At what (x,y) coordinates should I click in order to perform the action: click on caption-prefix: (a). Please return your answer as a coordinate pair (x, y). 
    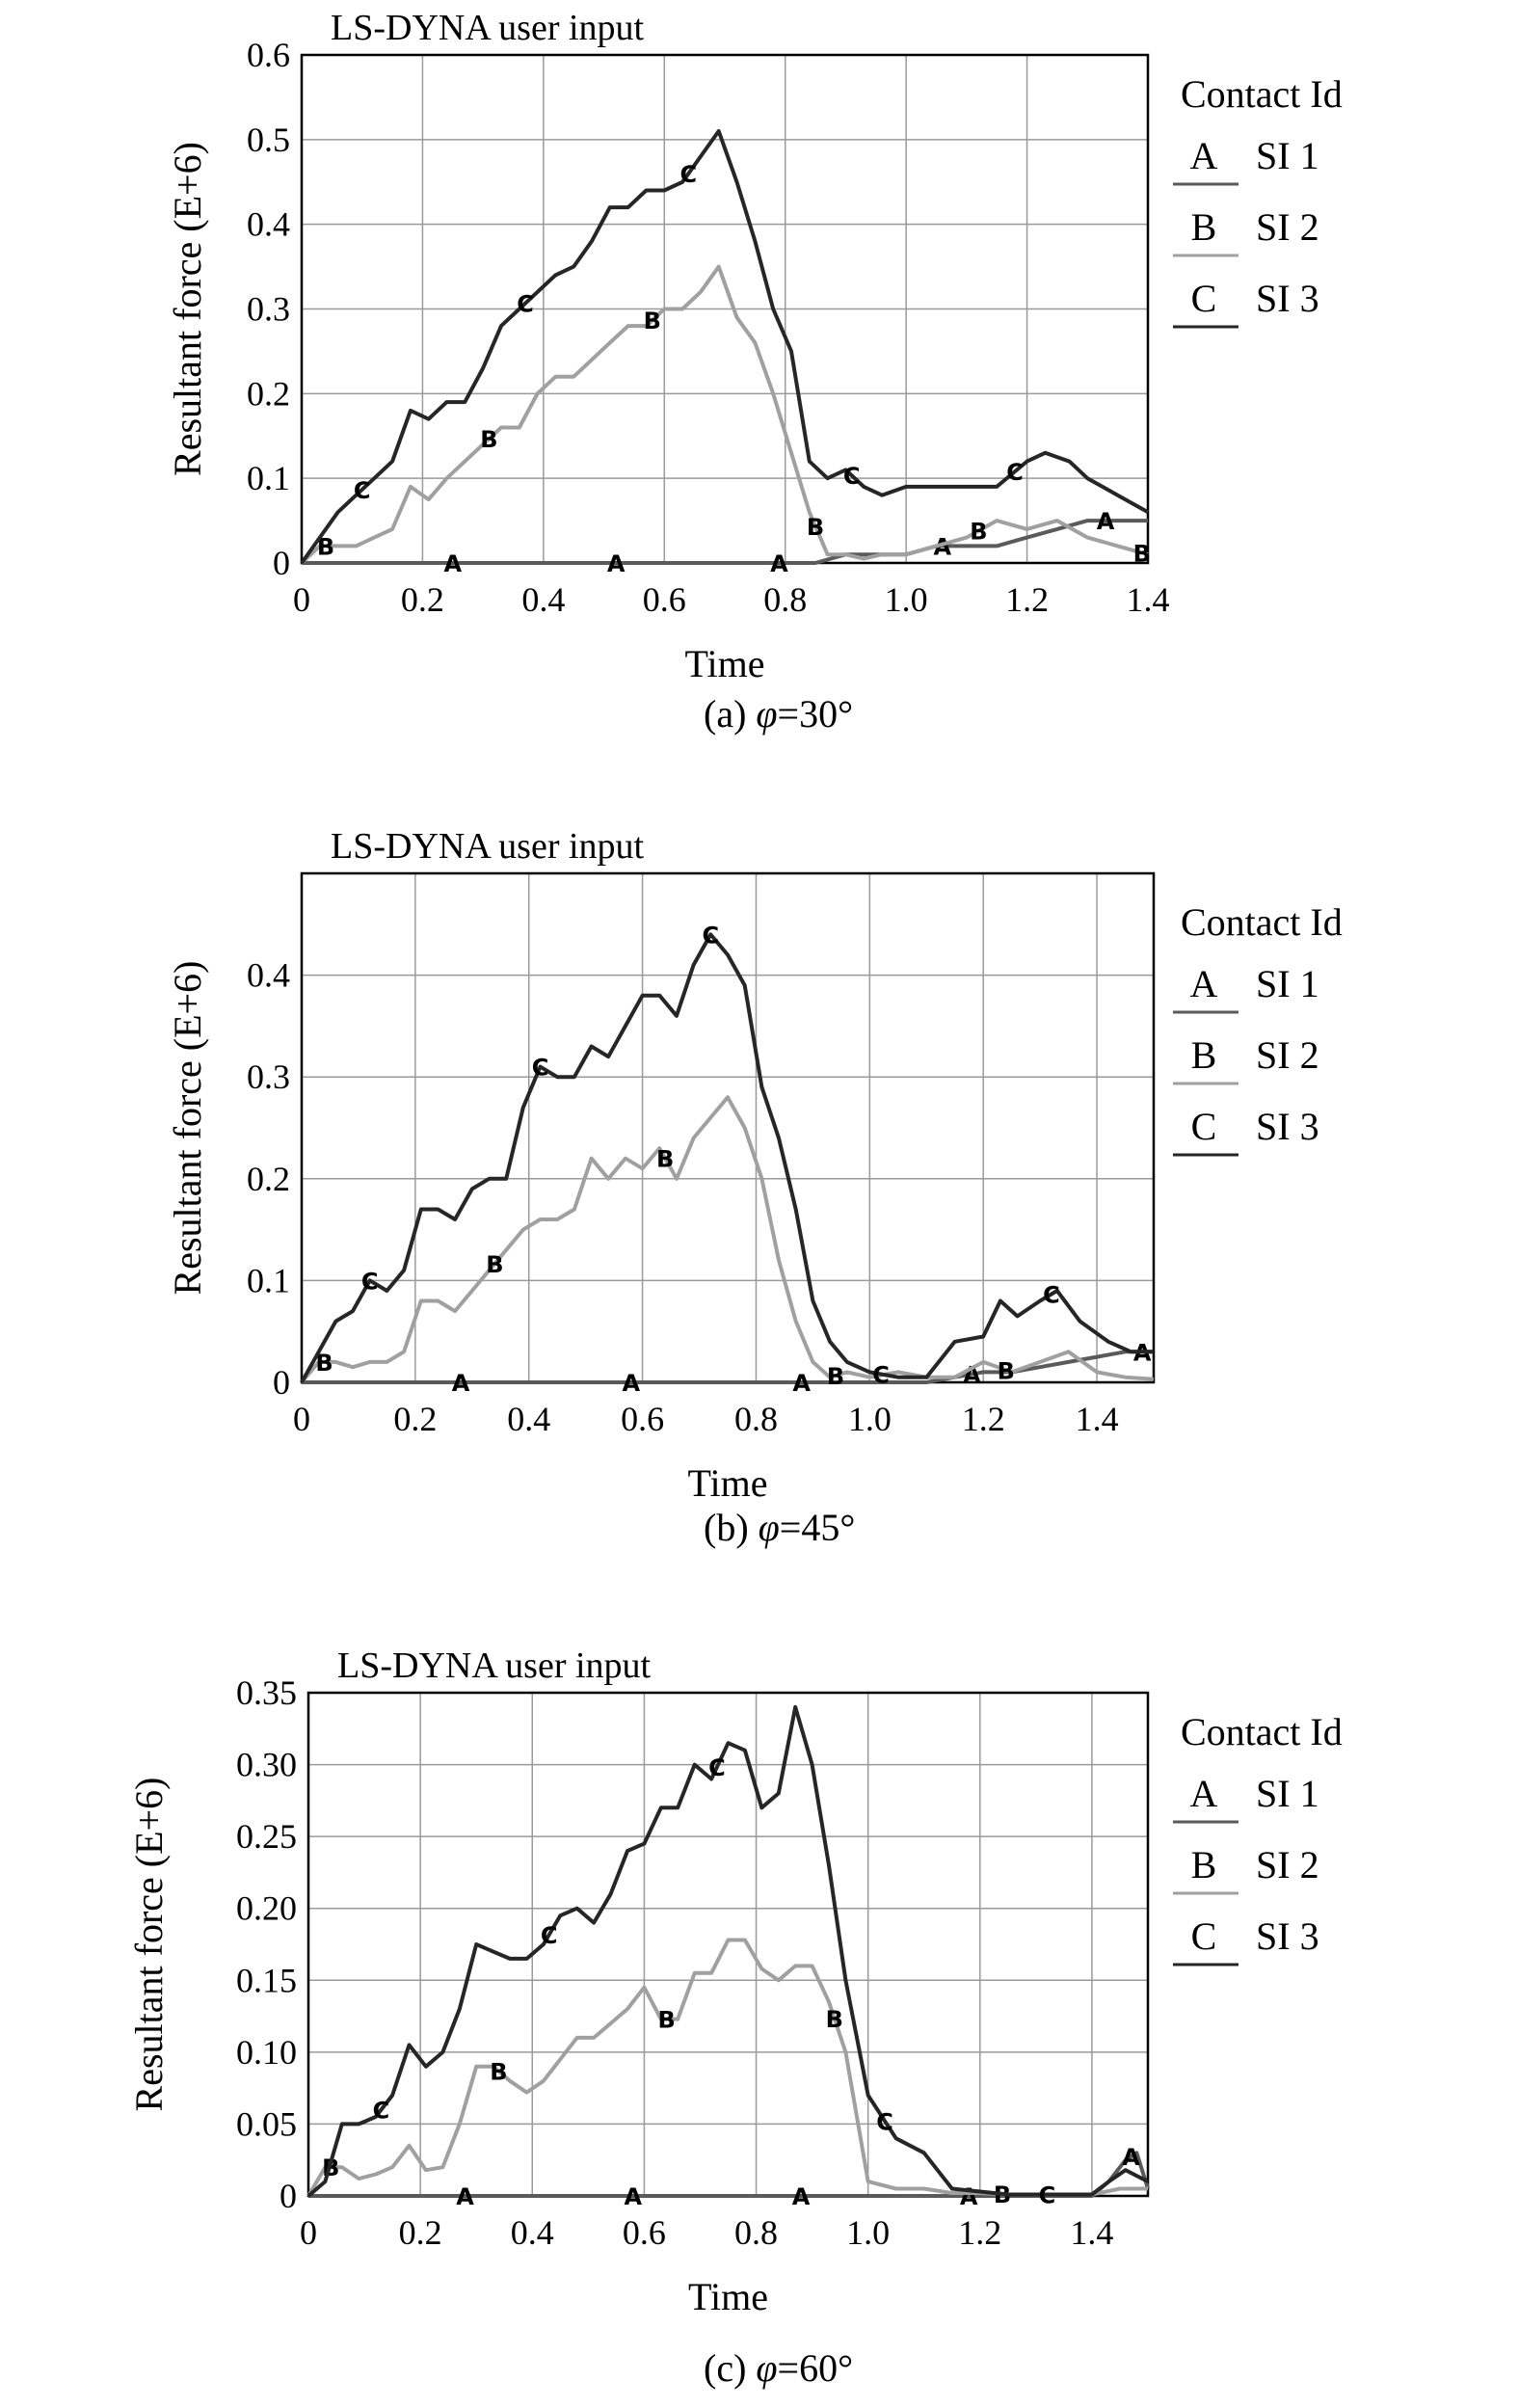
    Looking at the image, I should click on (730, 714).